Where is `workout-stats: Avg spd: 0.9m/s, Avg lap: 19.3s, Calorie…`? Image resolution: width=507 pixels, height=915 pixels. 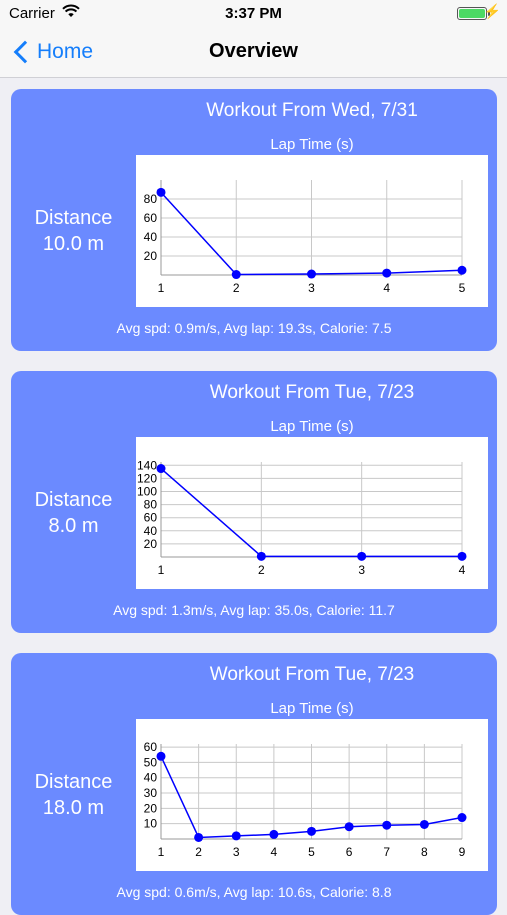 workout-stats: Avg spd: 0.9m/s, Avg lap: 19.3s, Calorie… is located at coordinates (254, 328).